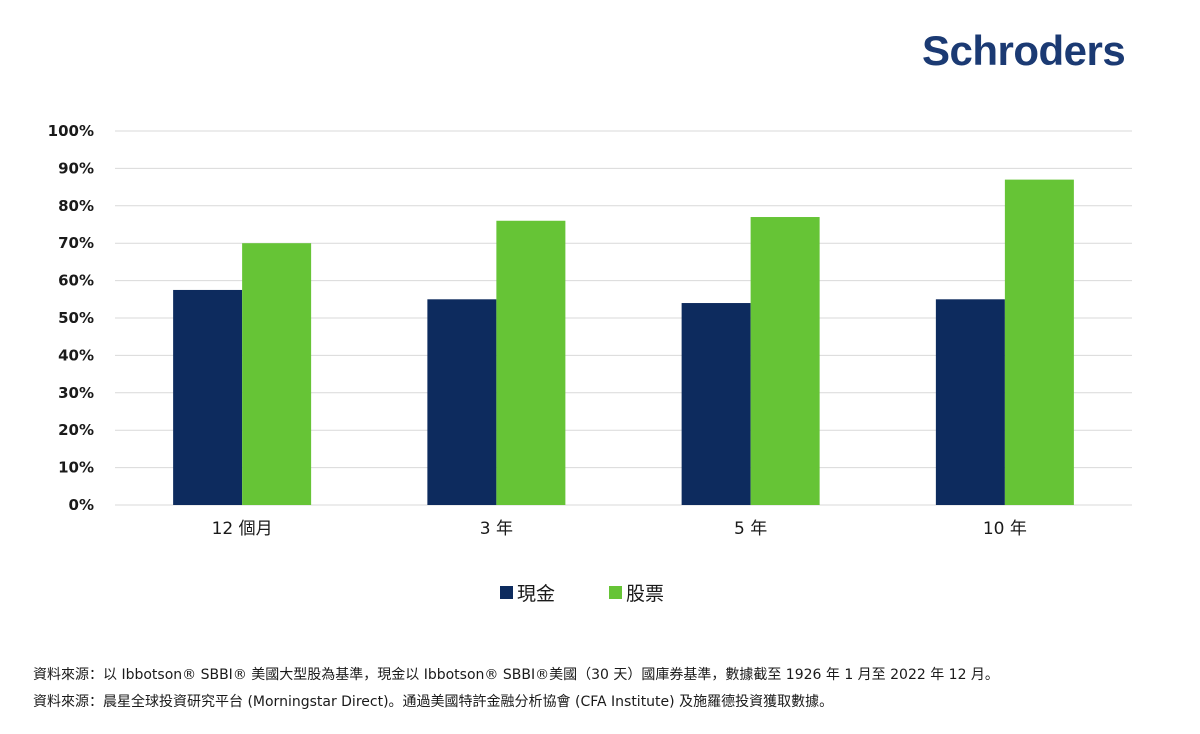 The width and height of the screenshot is (1200, 734). I want to click on y-axis-ticks: 0% 10% 20% 30% 40% 50% 60% 70% 80% 90% 100%, so click(71, 318).